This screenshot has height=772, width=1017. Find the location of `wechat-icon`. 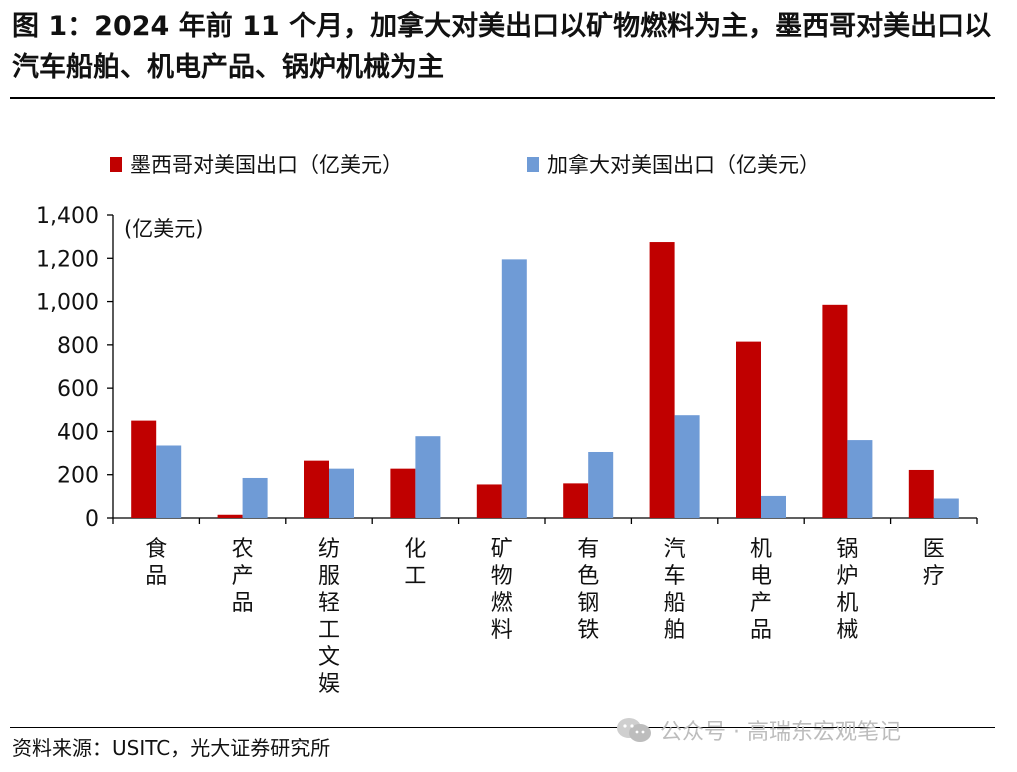

wechat-icon is located at coordinates (634, 730).